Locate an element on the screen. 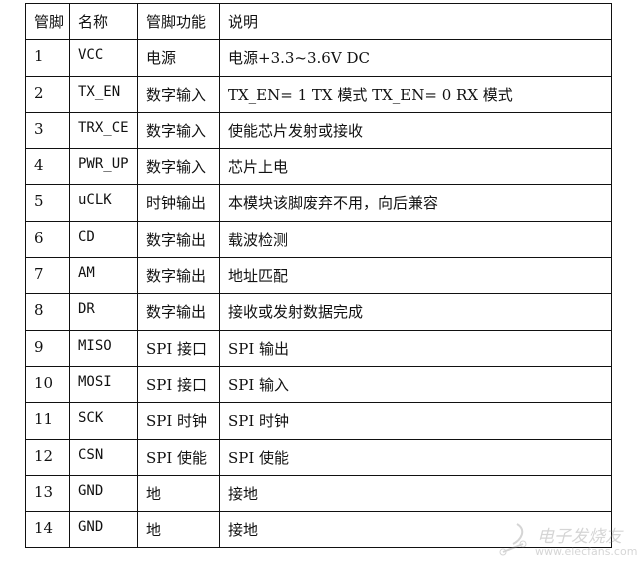 The height and width of the screenshot is (572, 643). table-row: 7 AM 数字输出 地址匹配 is located at coordinates (318, 276).